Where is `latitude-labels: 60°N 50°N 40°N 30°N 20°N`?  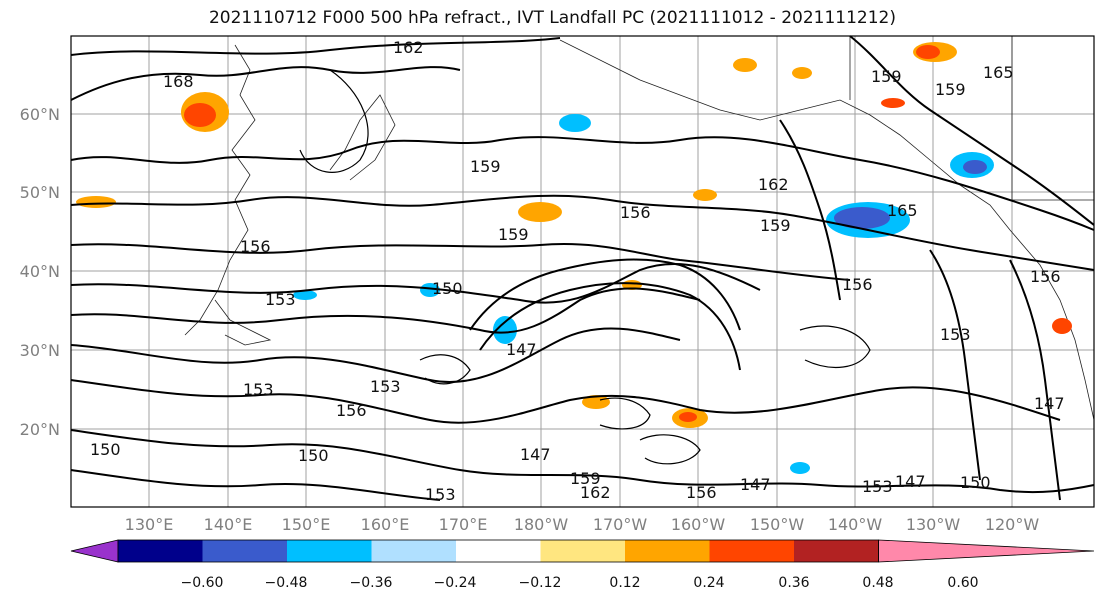
latitude-labels: 60°N 50°N 40°N 30°N 20°N is located at coordinates (40, 272).